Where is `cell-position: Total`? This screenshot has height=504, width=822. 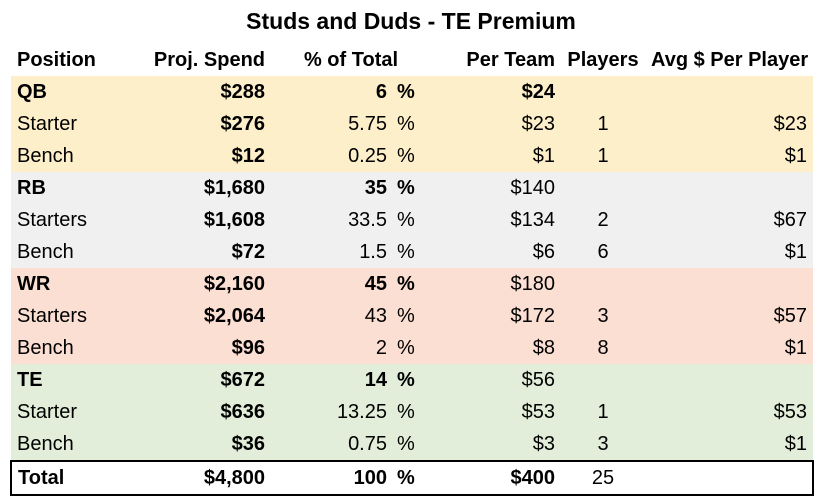
cell-position: Total is located at coordinates (69, 478).